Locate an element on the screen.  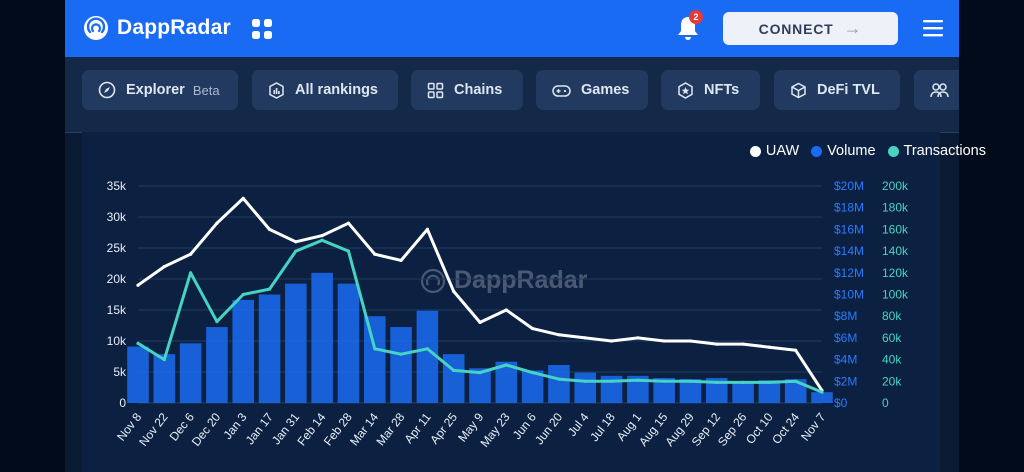
x-tick-label: Sep 26 is located at coordinates (732, 429).